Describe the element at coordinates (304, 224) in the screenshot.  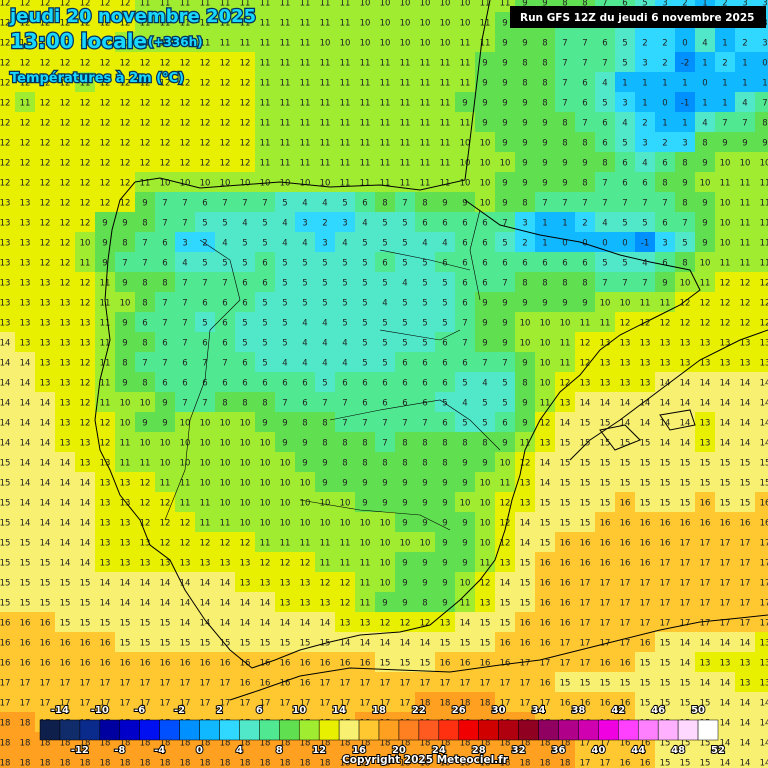
I see `temperature-value: 3` at that location.